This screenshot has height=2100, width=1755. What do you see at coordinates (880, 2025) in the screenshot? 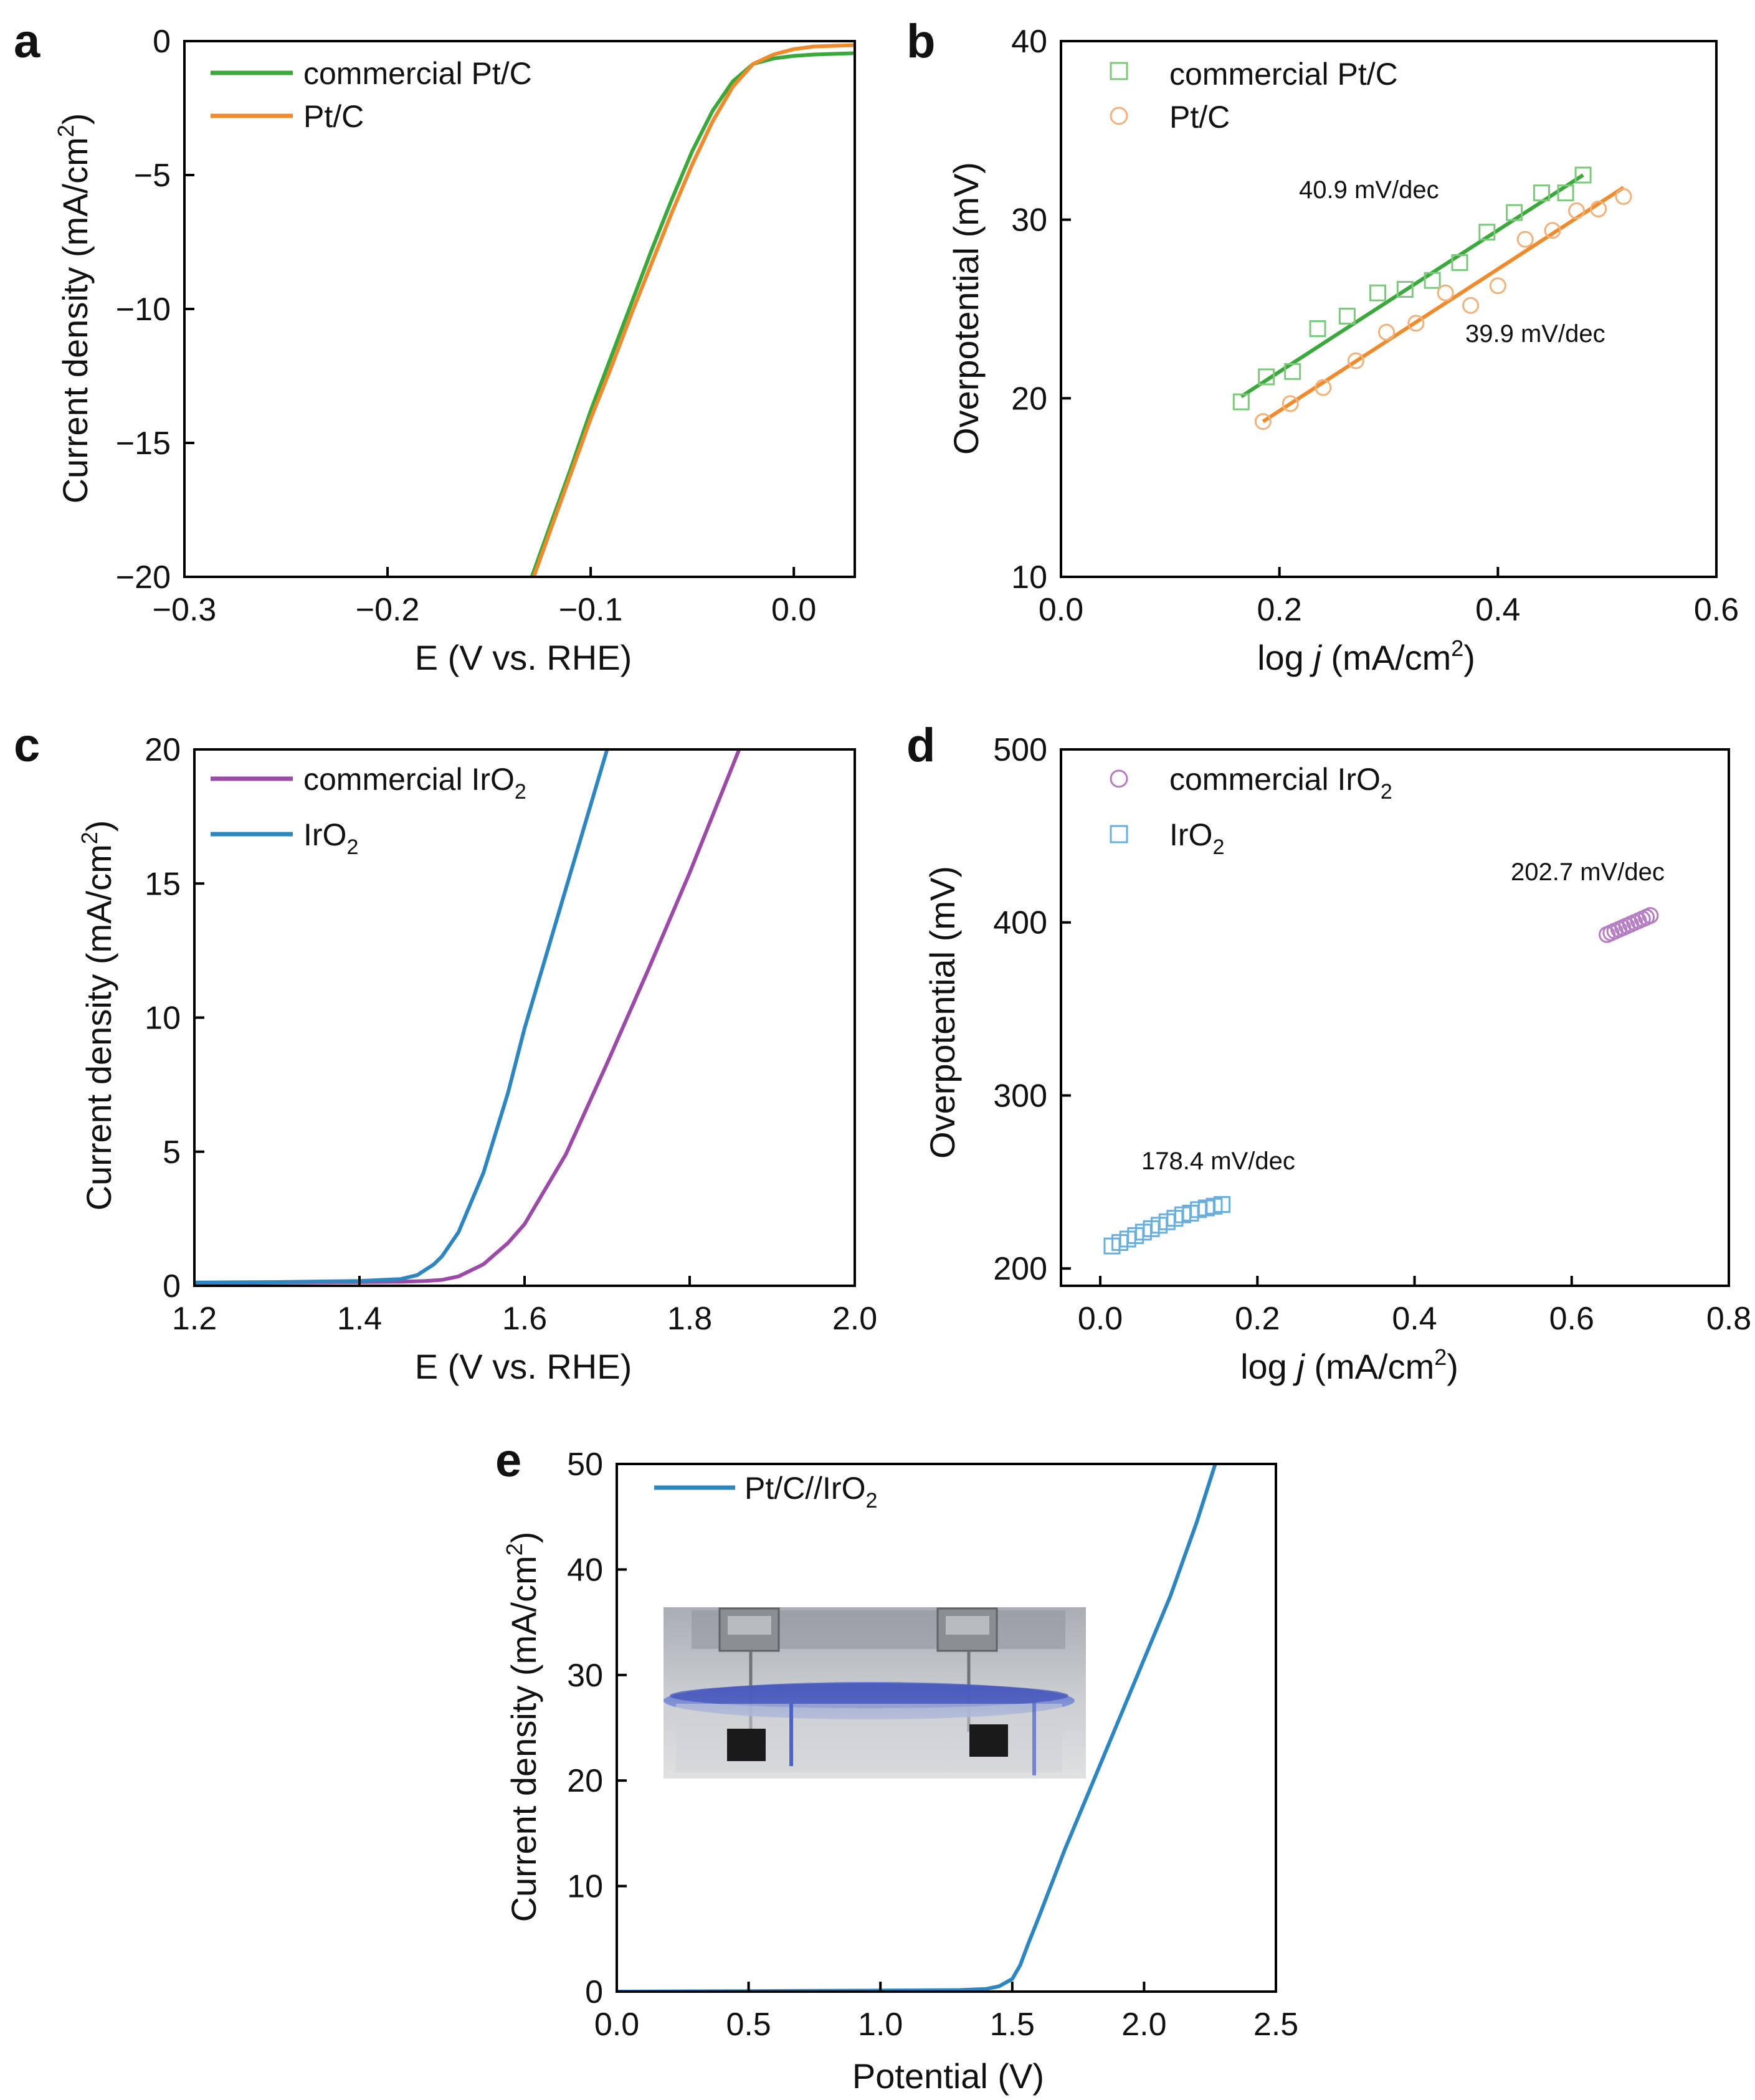
I see `e-xtick-label: 1.0` at bounding box center [880, 2025].